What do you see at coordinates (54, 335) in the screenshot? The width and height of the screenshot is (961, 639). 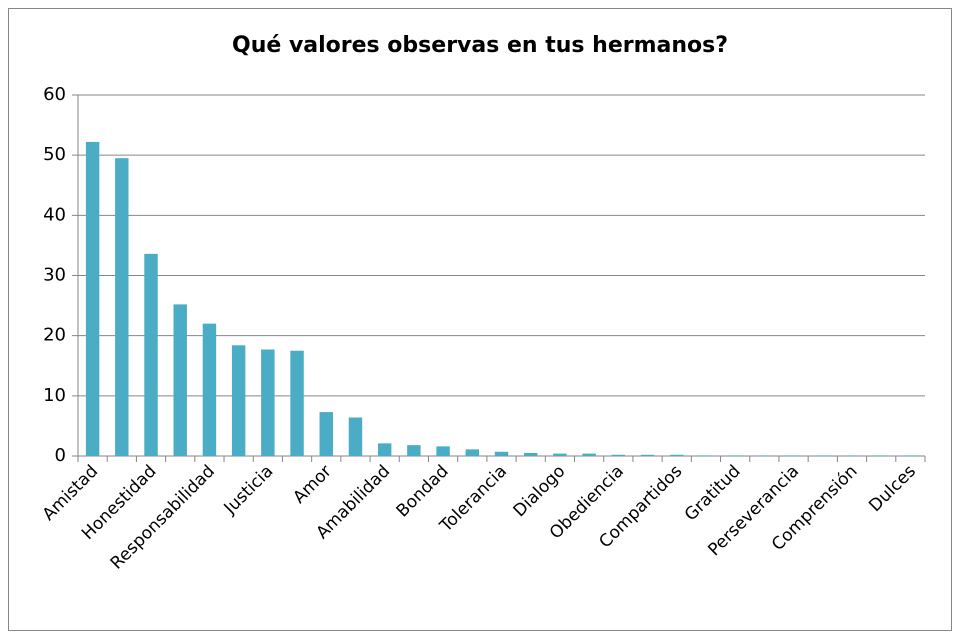 I see `y-tick-label: 20` at bounding box center [54, 335].